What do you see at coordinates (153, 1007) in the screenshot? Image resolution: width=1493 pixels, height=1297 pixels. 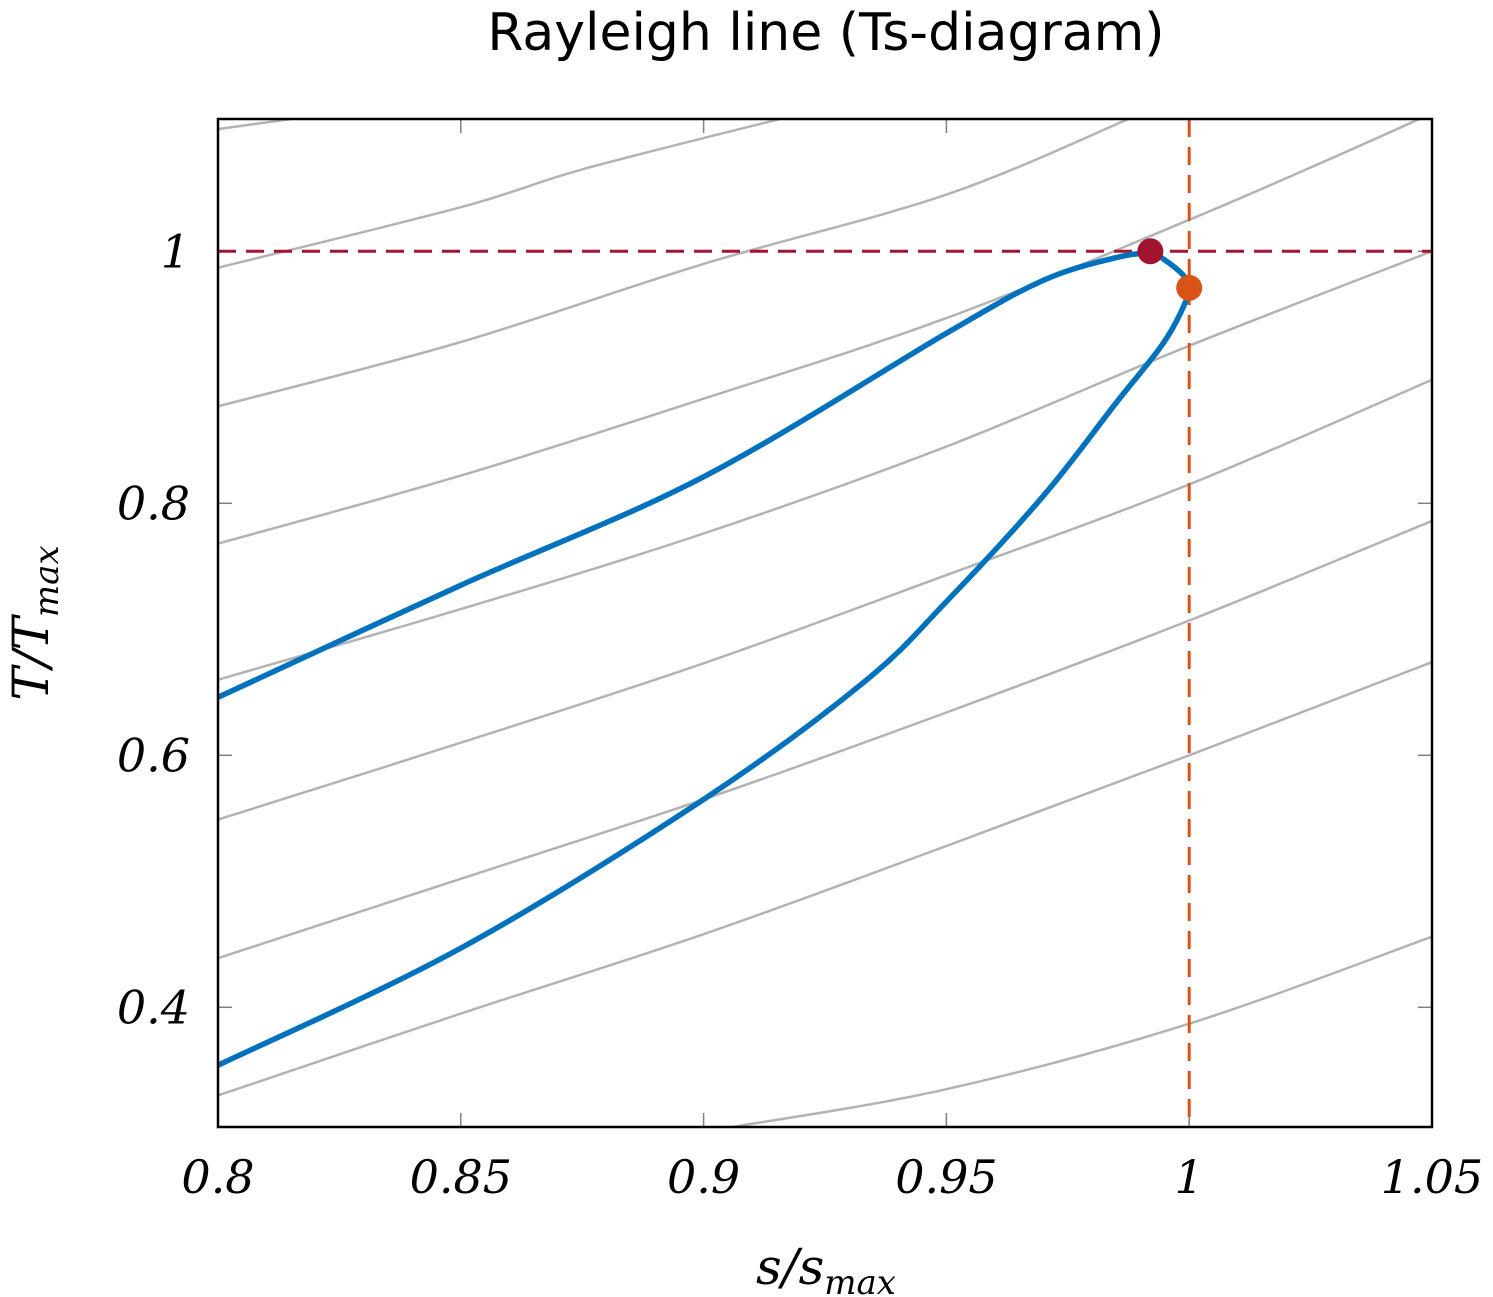 I see `y-tick-label-0: 0.4` at bounding box center [153, 1007].